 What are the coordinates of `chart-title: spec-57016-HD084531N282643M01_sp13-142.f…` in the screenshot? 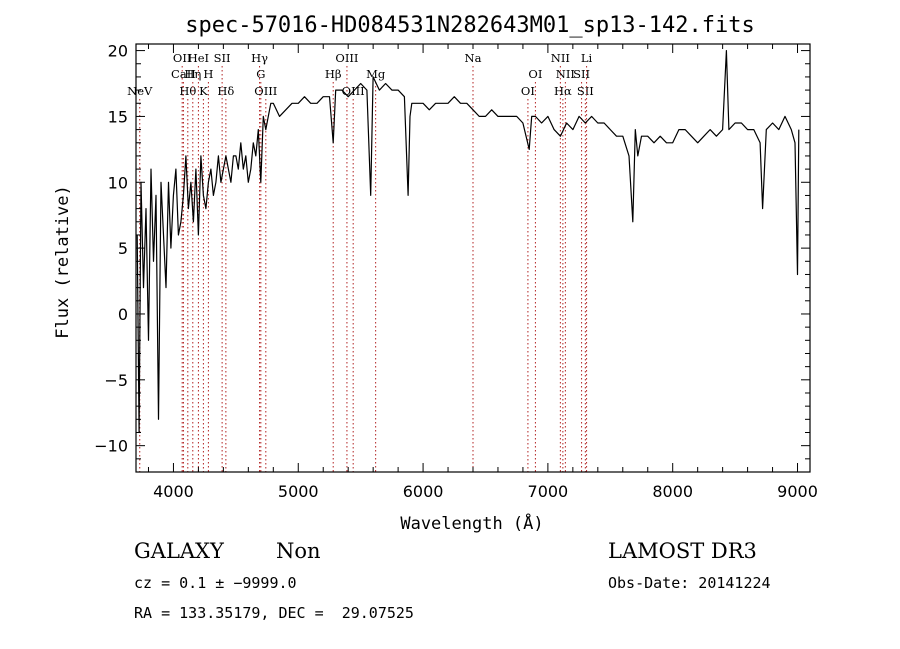 It's located at (470, 25).